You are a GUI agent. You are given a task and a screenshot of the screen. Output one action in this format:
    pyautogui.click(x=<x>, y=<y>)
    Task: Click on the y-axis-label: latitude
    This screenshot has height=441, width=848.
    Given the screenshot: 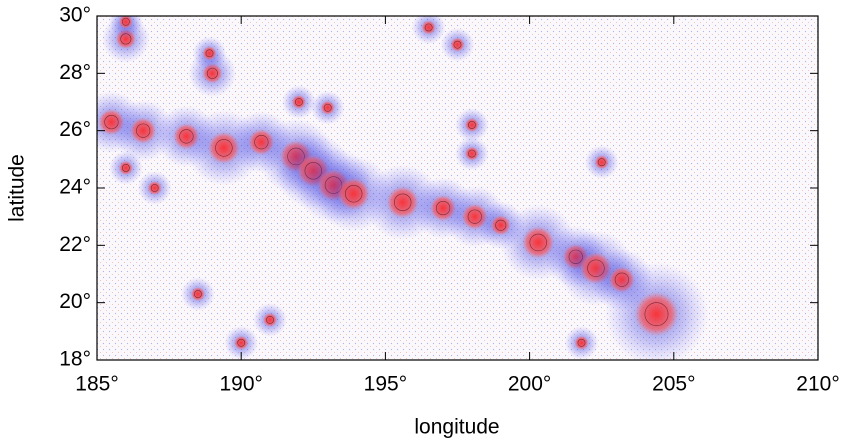 What is the action you would take?
    pyautogui.click(x=17, y=188)
    